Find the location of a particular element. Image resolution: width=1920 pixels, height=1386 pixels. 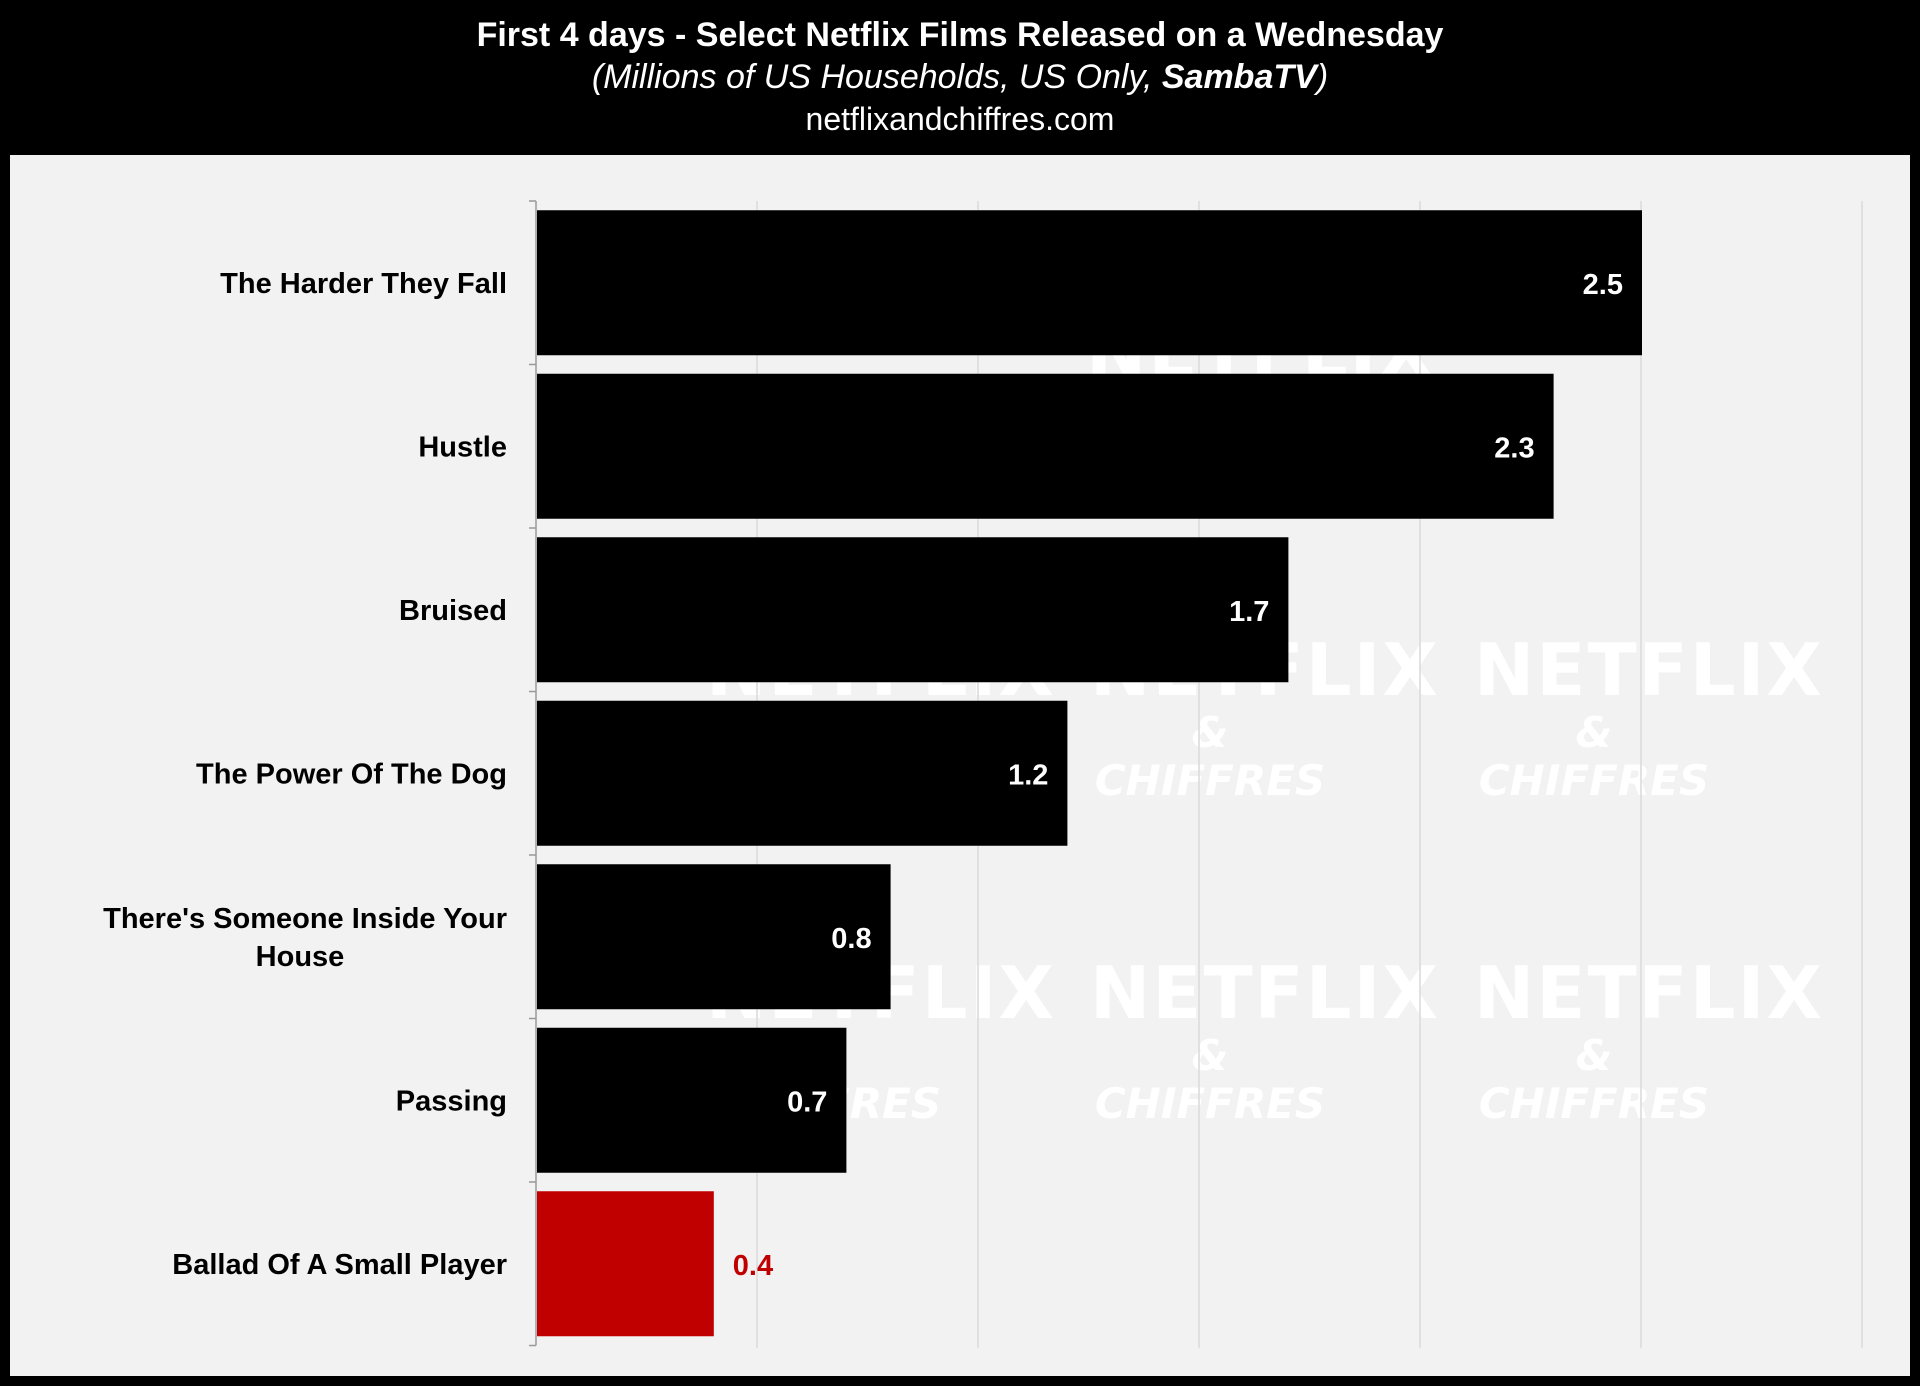

category-label: The Harder They Fall is located at coordinates (363, 284).